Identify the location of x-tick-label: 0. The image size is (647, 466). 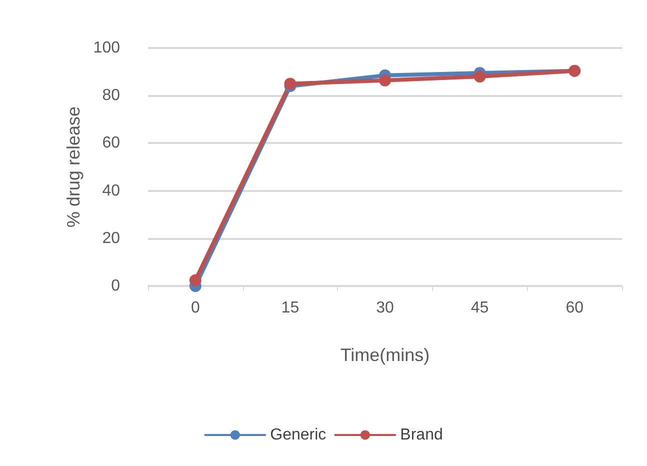
(195, 308).